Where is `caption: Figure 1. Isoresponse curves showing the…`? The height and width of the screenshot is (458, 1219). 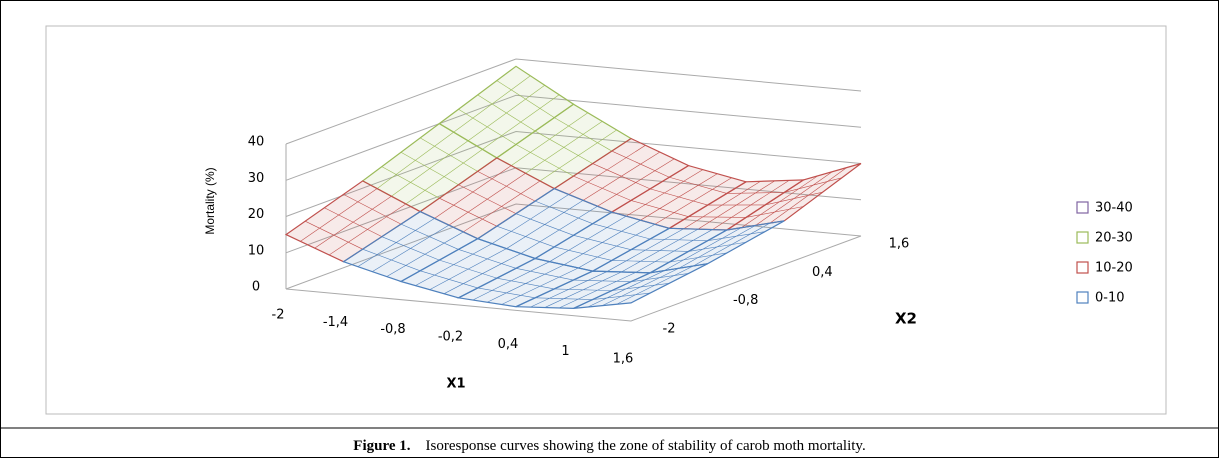 caption: Figure 1. Isoresponse curves showing the… is located at coordinates (609, 446).